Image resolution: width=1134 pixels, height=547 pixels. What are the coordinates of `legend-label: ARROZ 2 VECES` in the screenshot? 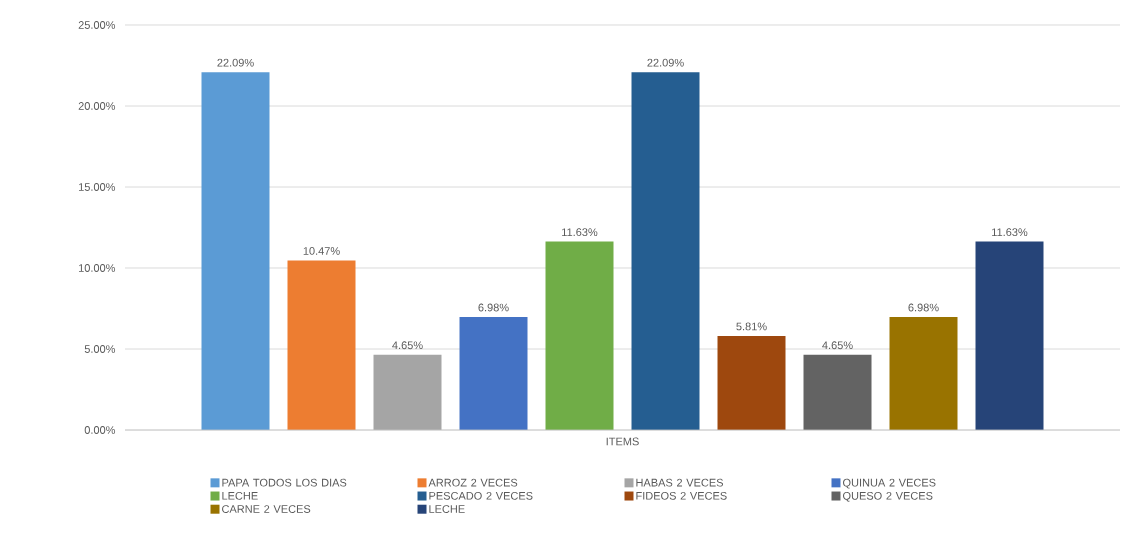 It's located at (473, 482).